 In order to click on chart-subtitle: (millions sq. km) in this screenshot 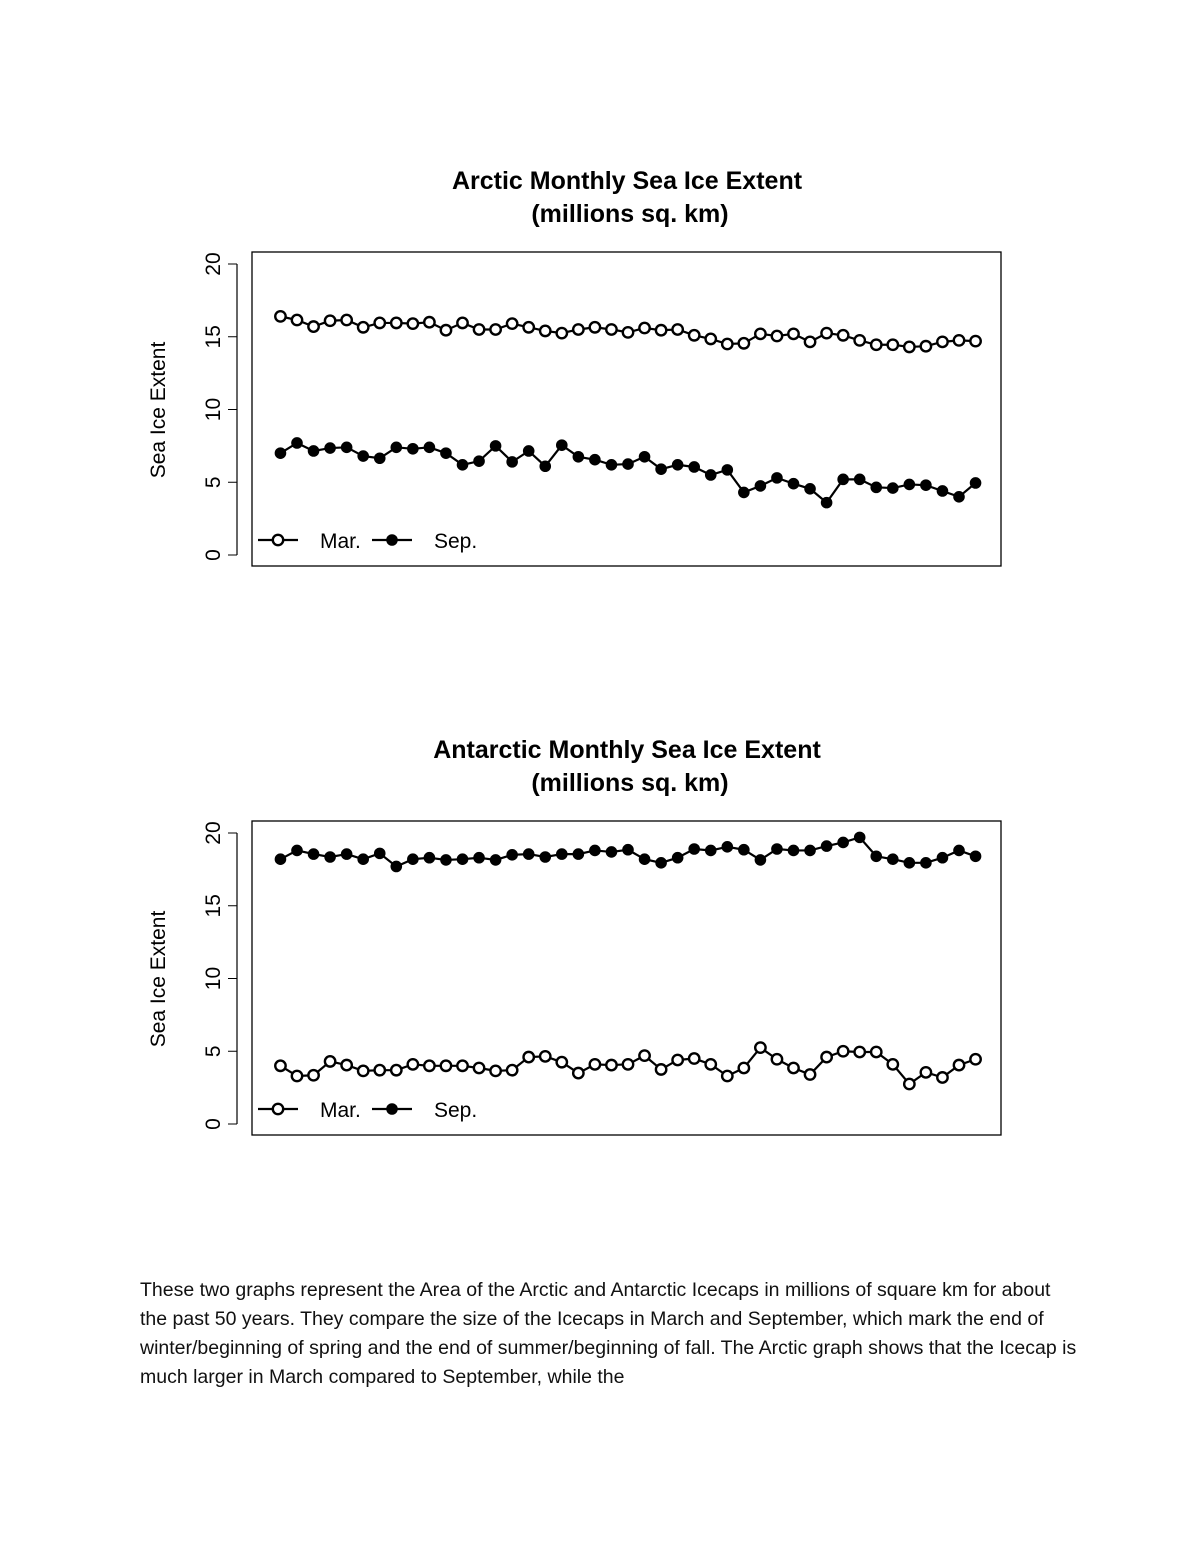, I will do `click(629, 214)`.